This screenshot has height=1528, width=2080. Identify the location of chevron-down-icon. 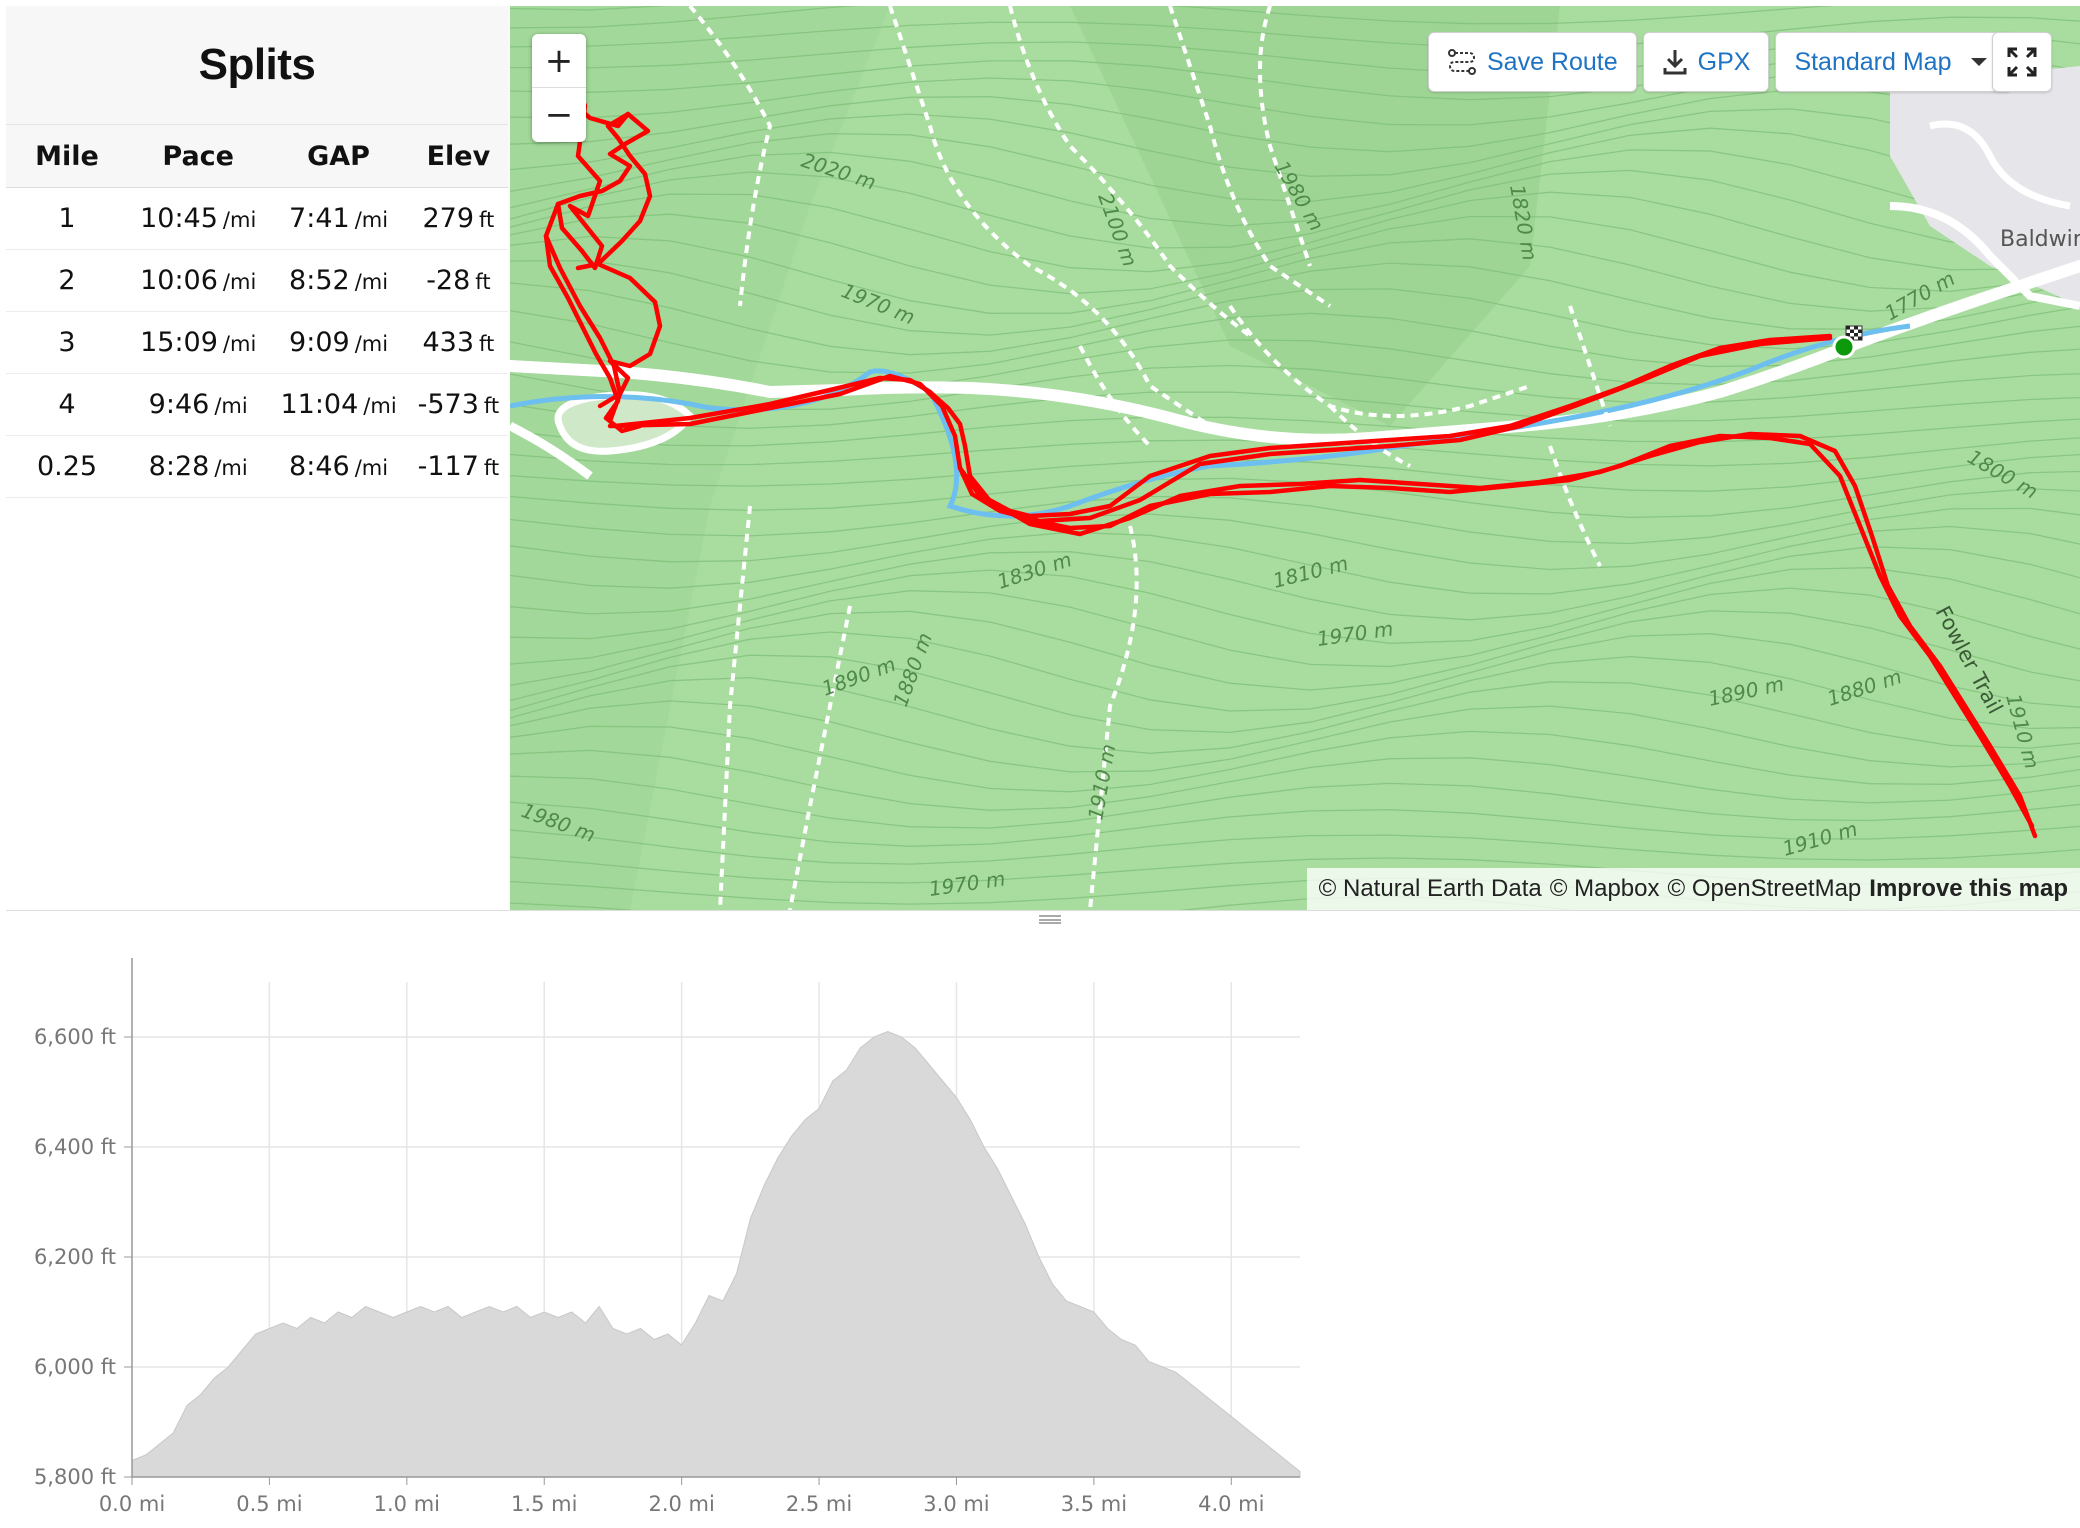
(1979, 62).